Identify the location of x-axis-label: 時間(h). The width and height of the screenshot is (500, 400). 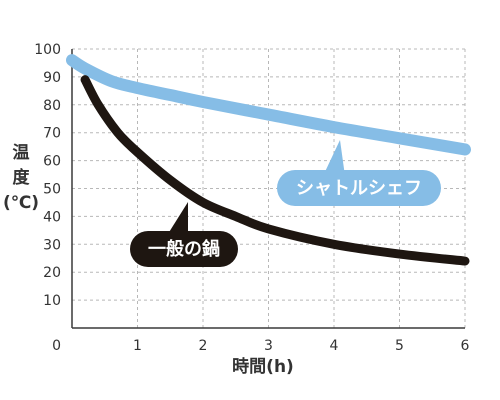
(263, 366).